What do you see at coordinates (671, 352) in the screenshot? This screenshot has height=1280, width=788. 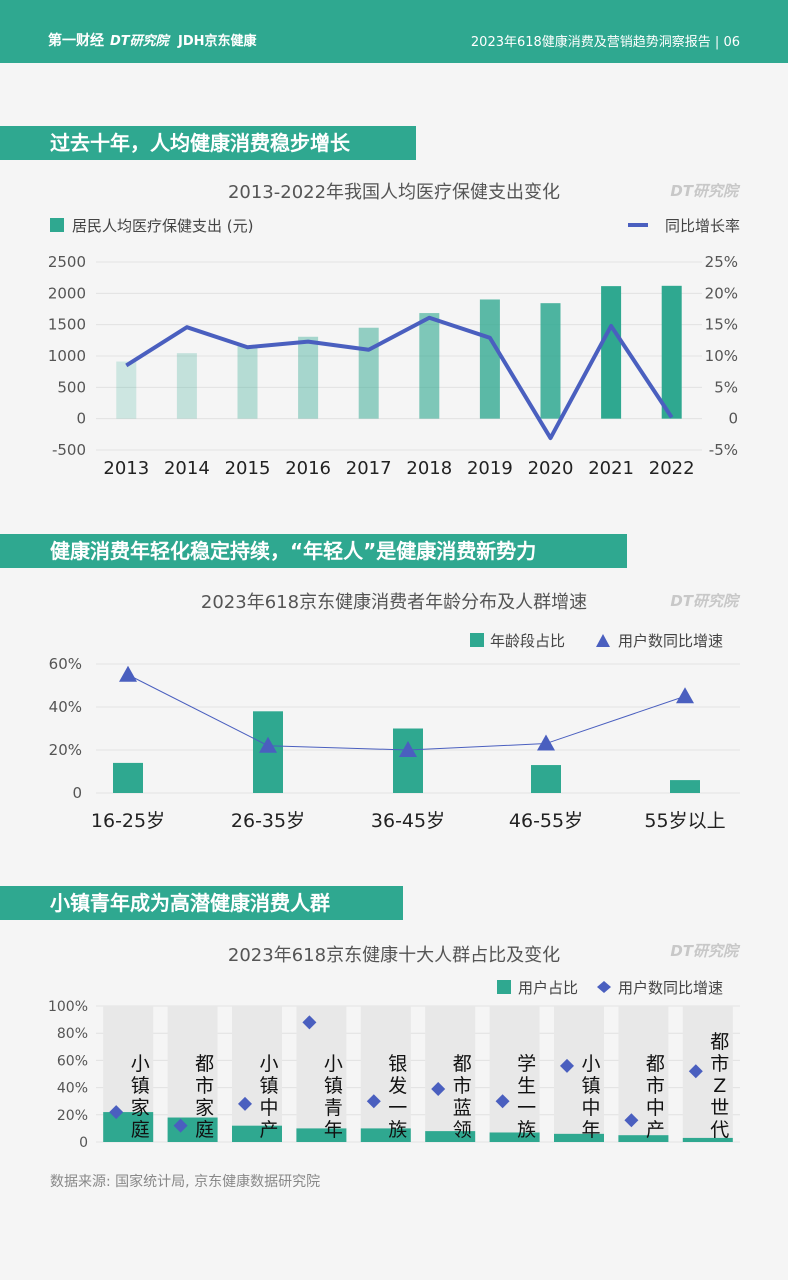 I see `bar-2022` at bounding box center [671, 352].